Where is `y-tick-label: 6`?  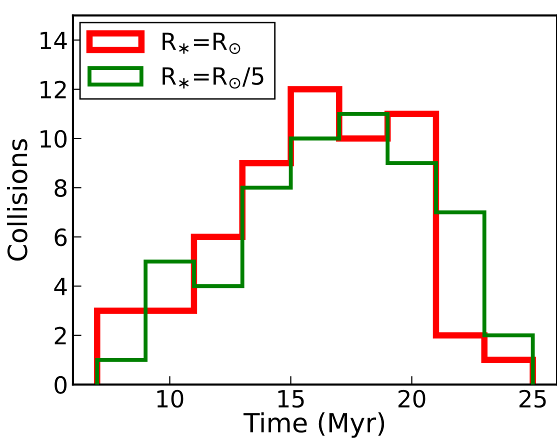 y-tick-label: 6 is located at coordinates (60, 237).